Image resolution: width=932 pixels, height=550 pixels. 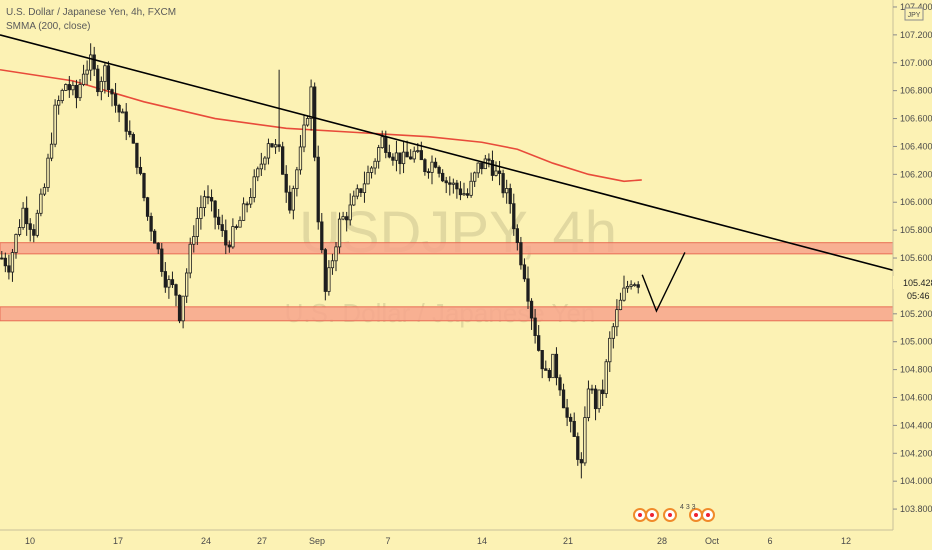 I want to click on time-tick-label: 6, so click(x=769, y=541).